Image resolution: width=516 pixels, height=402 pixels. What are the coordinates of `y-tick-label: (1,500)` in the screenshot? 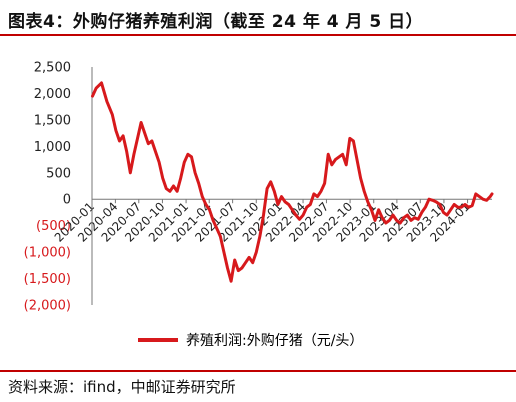 It's located at (47, 279).